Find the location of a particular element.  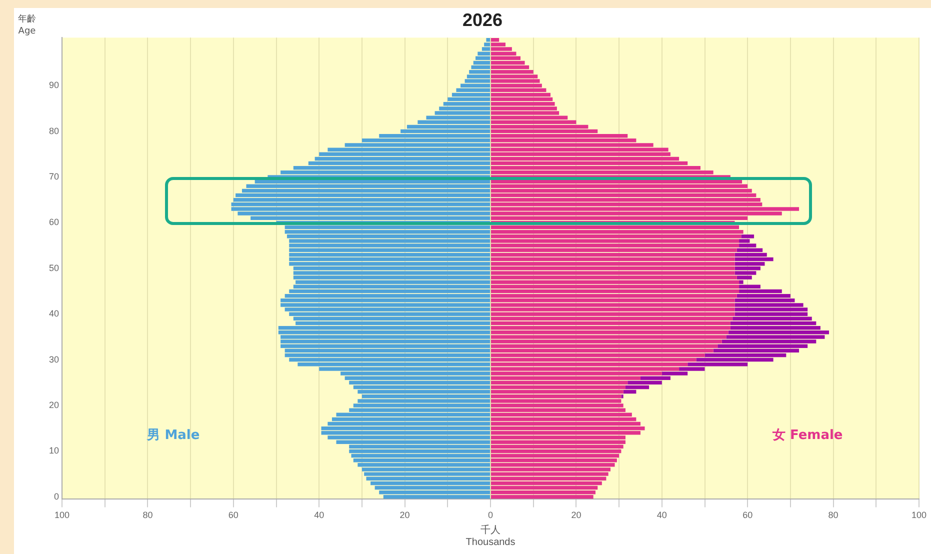

y-axis-title: 年齡 Age is located at coordinates (27, 25).